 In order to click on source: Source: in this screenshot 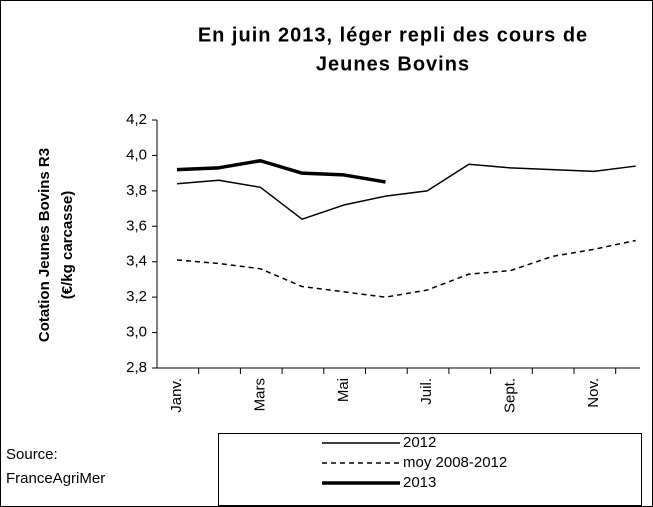, I will do `click(32, 454)`.